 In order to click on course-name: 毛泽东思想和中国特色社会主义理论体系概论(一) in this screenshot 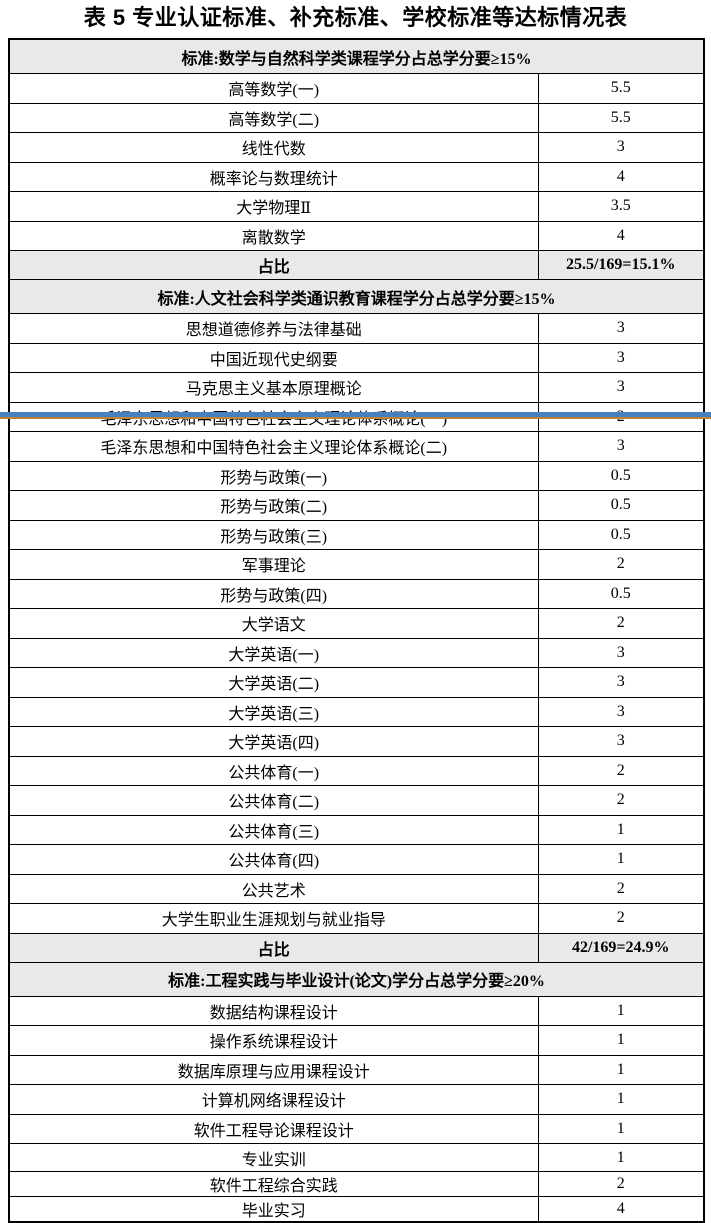, I will do `click(273, 416)`.